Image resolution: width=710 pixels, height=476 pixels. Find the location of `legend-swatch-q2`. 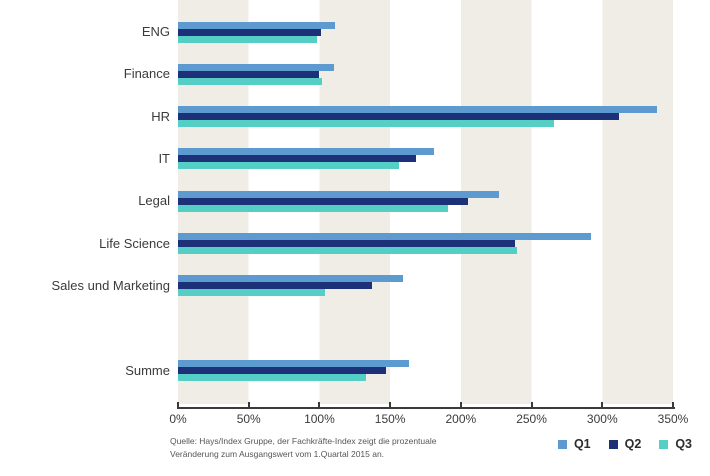

legend-swatch-q2 is located at coordinates (613, 444).